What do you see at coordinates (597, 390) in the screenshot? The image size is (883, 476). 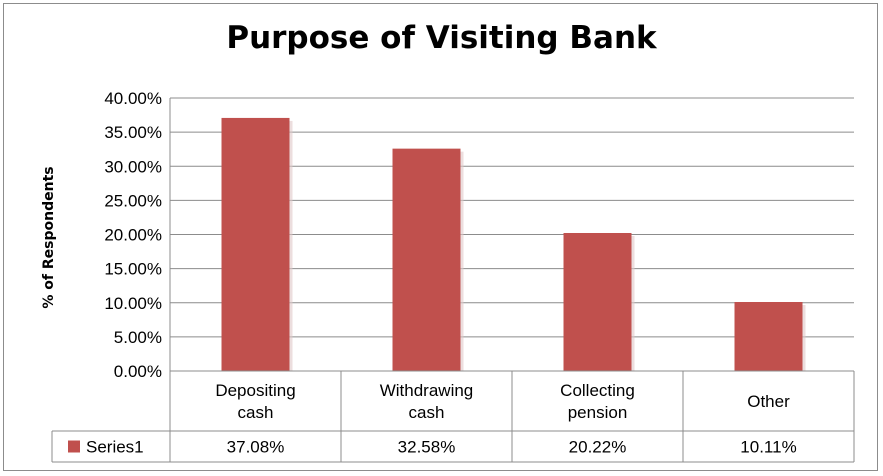 I see `x-category-label: Collecting` at bounding box center [597, 390].